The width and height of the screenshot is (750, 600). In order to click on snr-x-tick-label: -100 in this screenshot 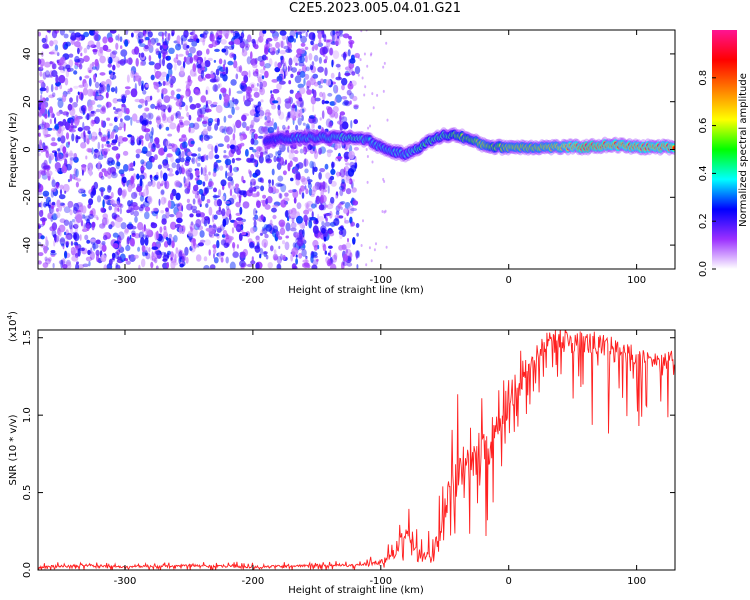, I will do `click(380, 581)`.